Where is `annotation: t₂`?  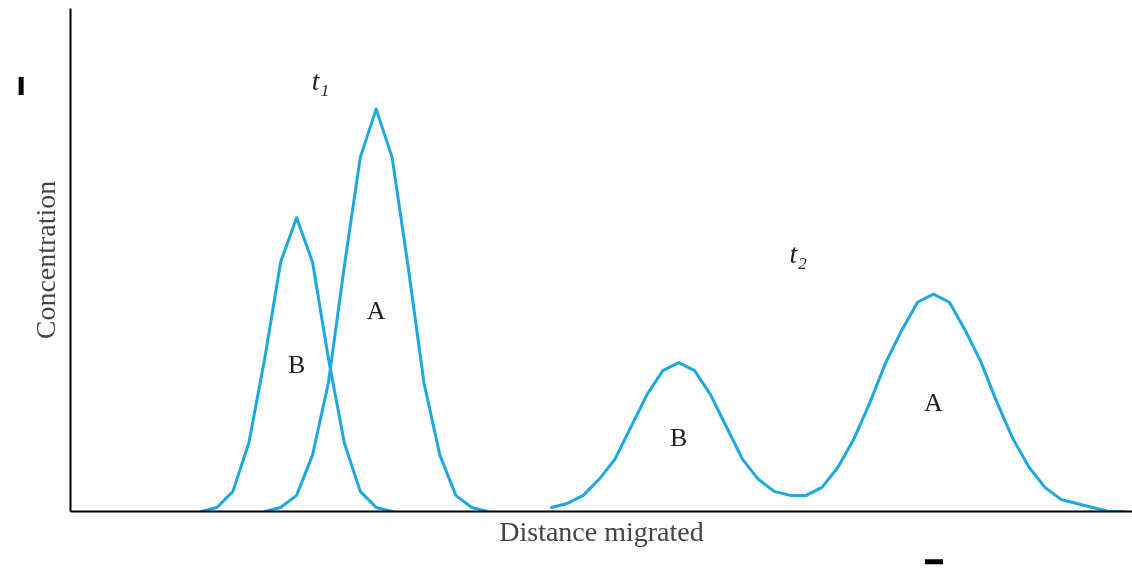 annotation: t₂ is located at coordinates (798, 254).